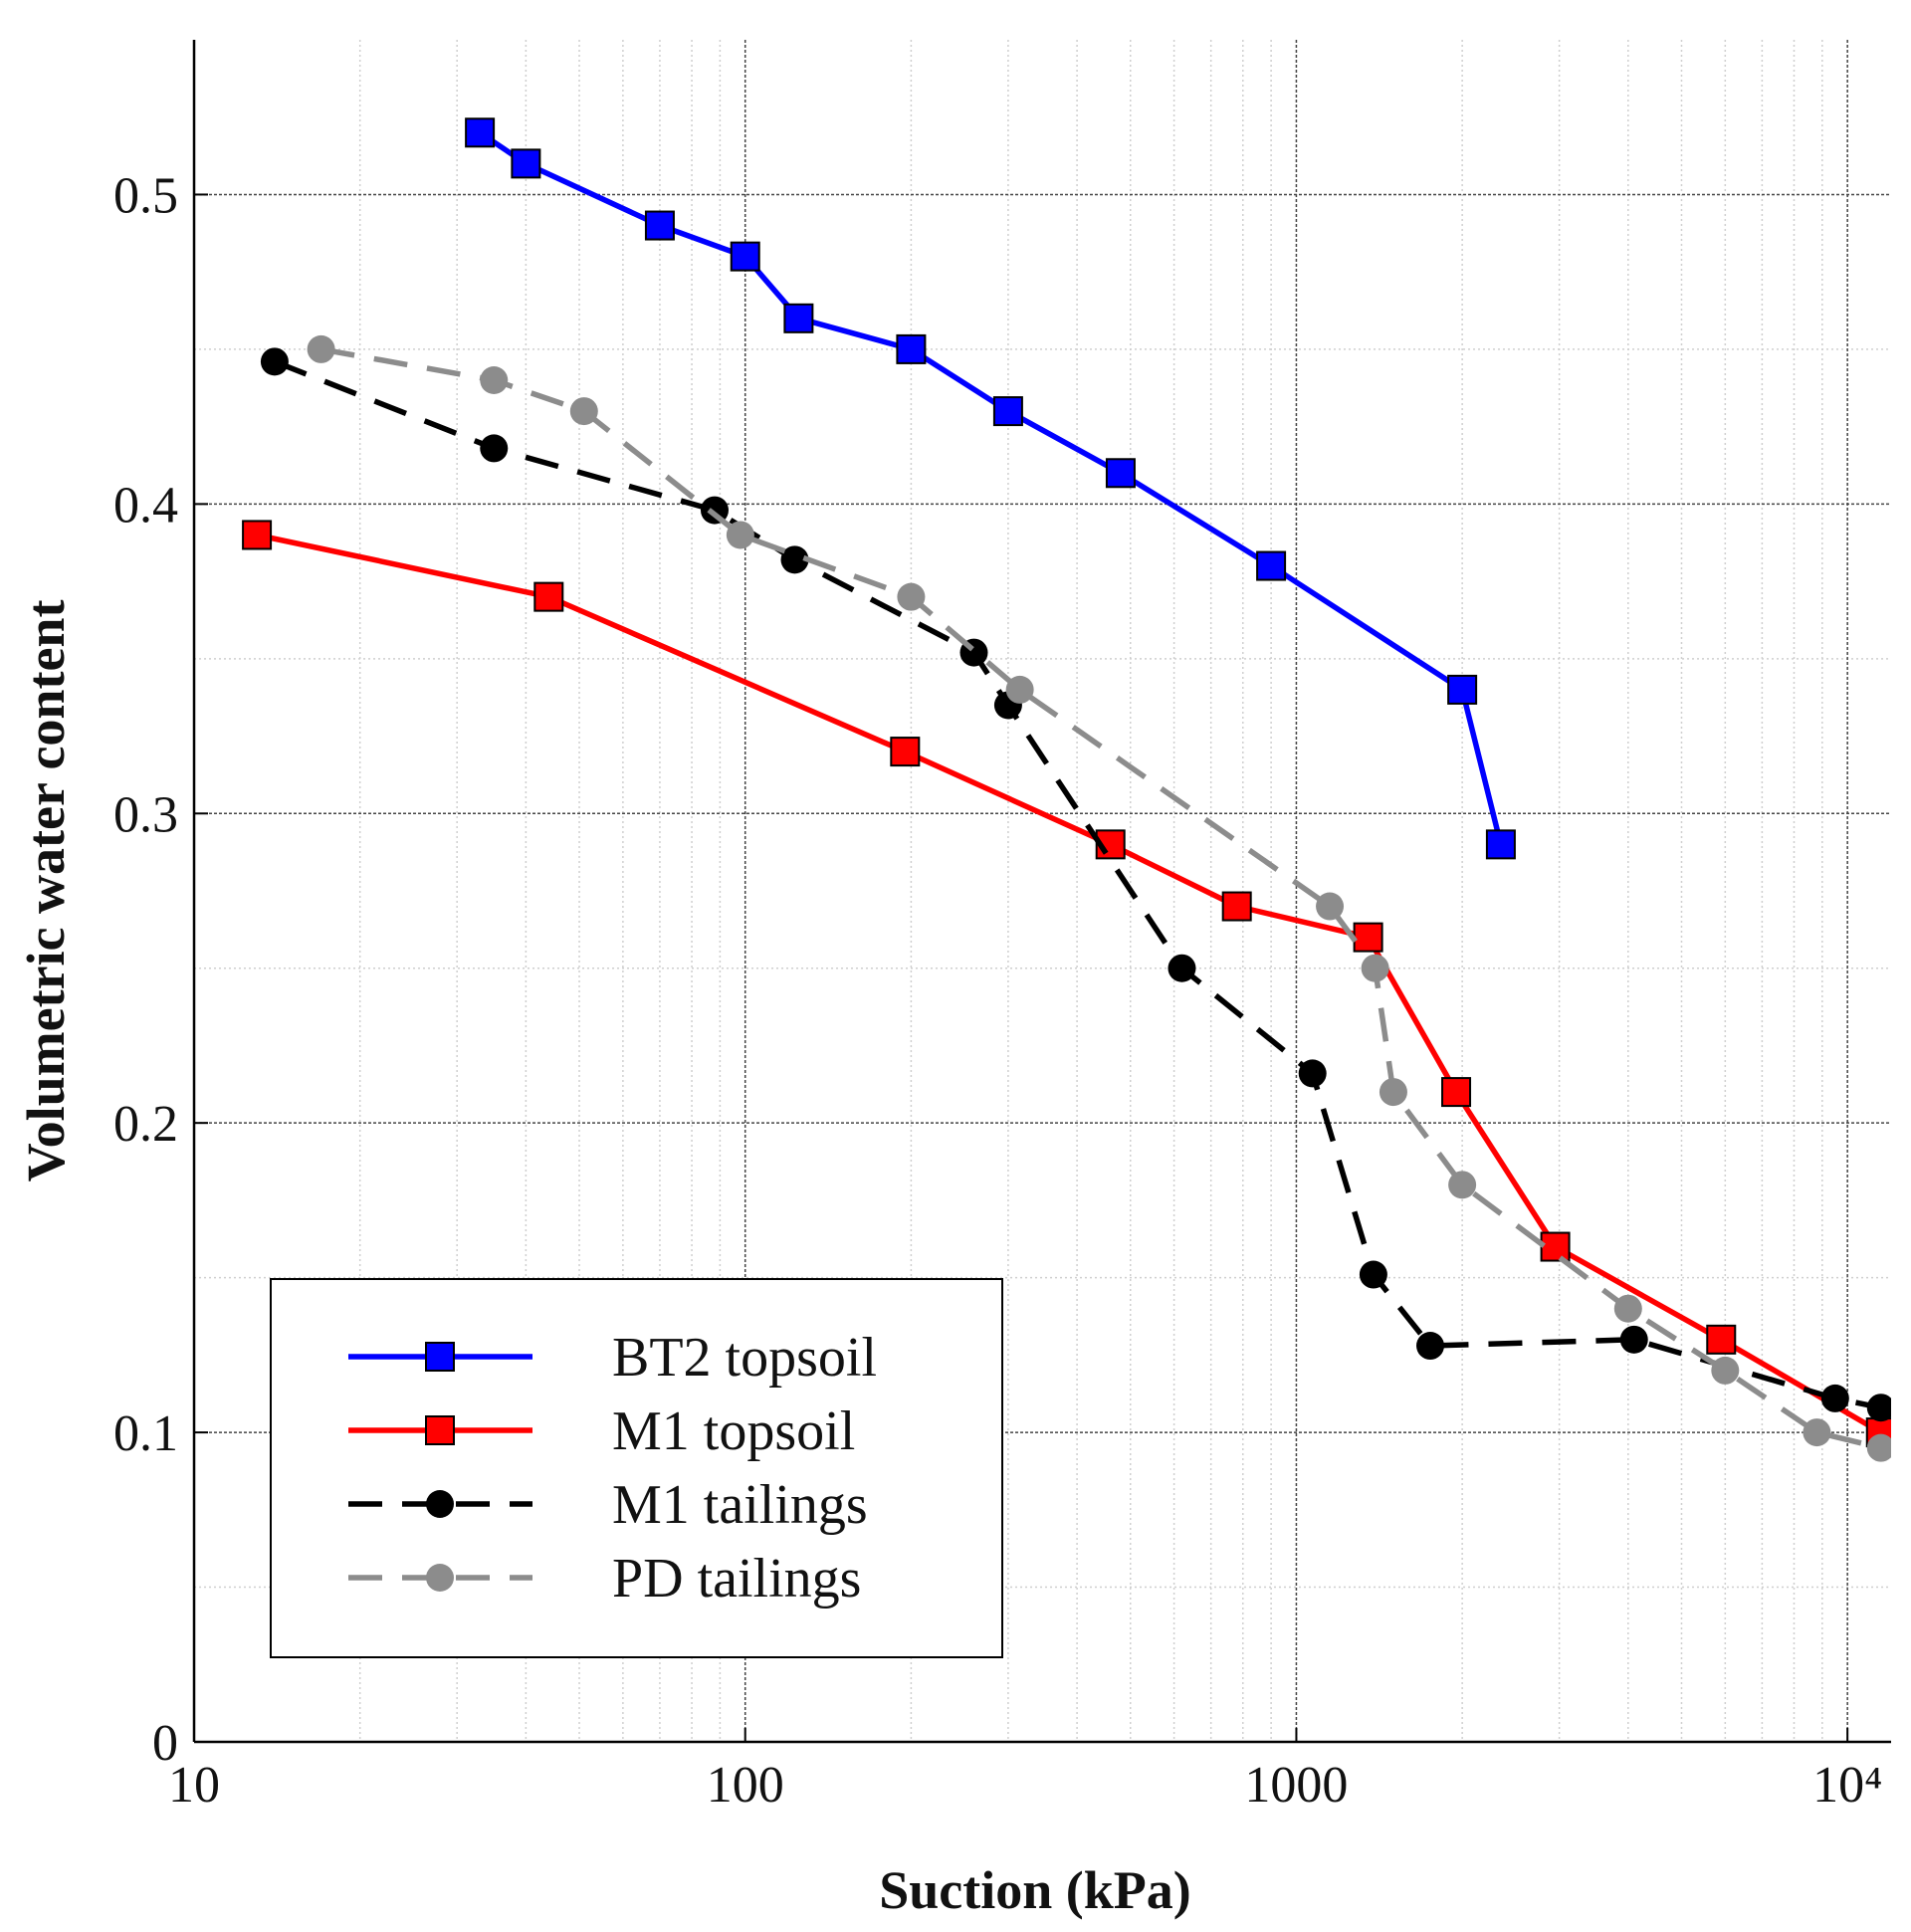 This screenshot has width=1911, height=1932. I want to click on legend-marker-m1-topsoil, so click(440, 1430).